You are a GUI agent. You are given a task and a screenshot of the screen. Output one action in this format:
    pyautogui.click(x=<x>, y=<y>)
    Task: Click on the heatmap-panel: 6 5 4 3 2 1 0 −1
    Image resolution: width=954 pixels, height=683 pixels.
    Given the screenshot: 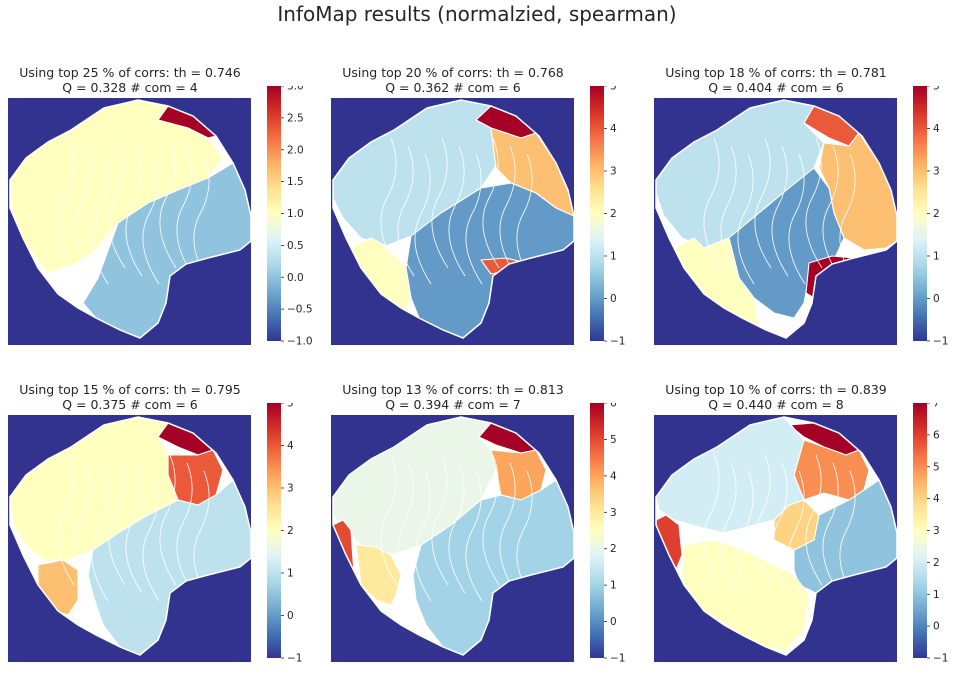 What is the action you would take?
    pyautogui.click(x=478, y=534)
    